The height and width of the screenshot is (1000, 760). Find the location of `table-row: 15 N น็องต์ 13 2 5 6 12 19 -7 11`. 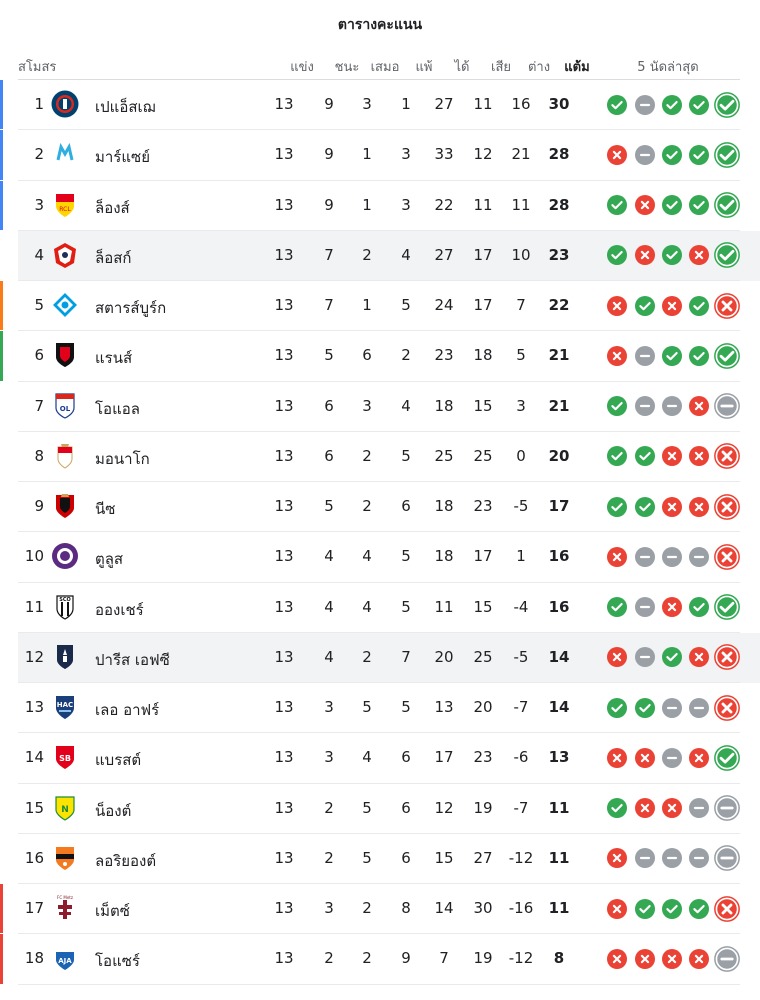

table-row: 15 N น็องต์ 13 2 5 6 12 19 -7 11 is located at coordinates (380, 809).